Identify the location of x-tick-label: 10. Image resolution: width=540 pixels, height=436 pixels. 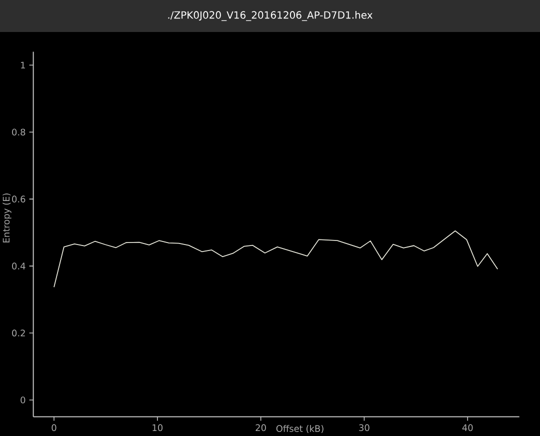
(157, 428).